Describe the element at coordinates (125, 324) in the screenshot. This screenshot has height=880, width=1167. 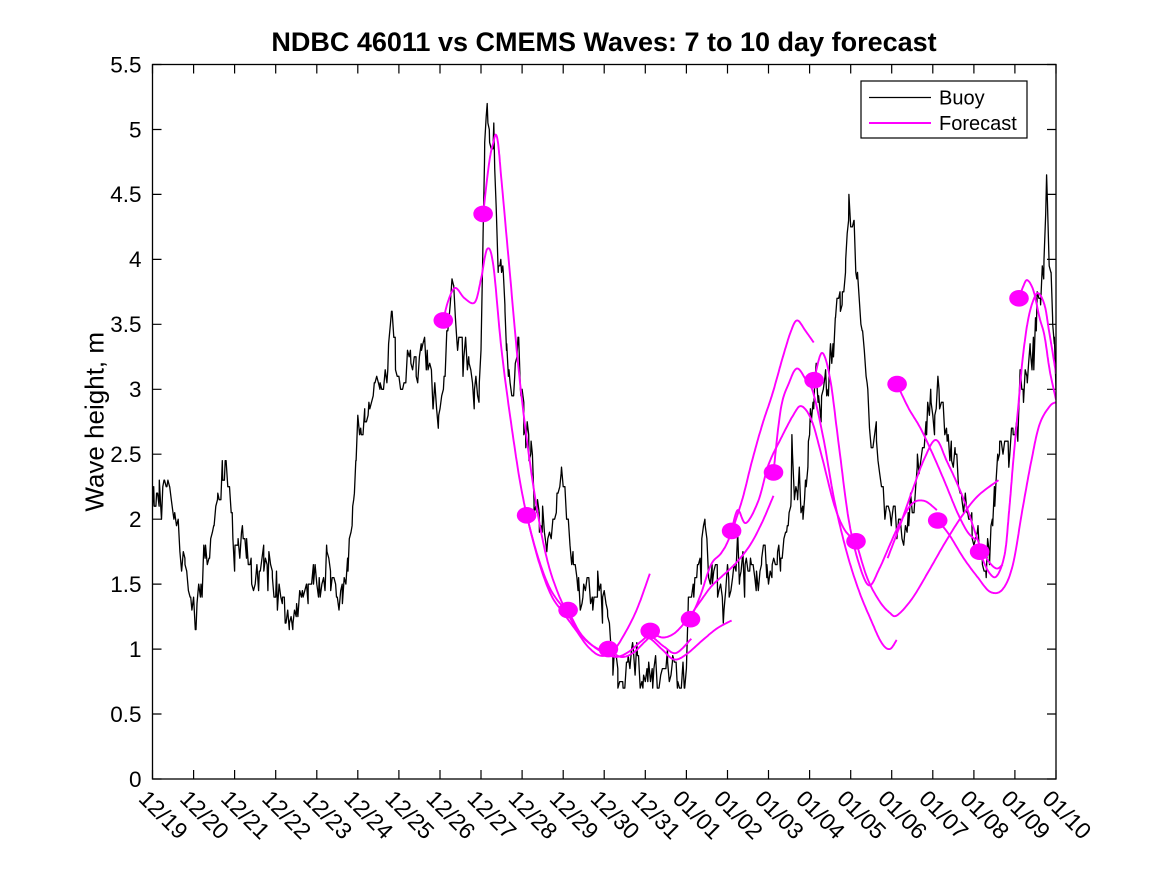
I see `svg-text: 3.5` at that location.